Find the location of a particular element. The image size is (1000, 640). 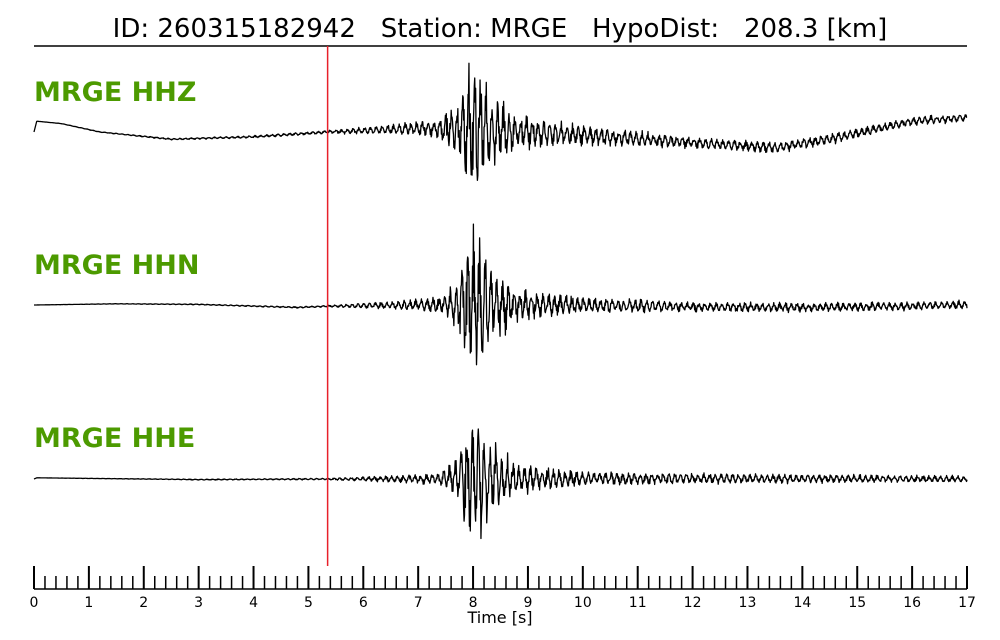

channel-label-hhe: MRGE HHE is located at coordinates (114, 438).